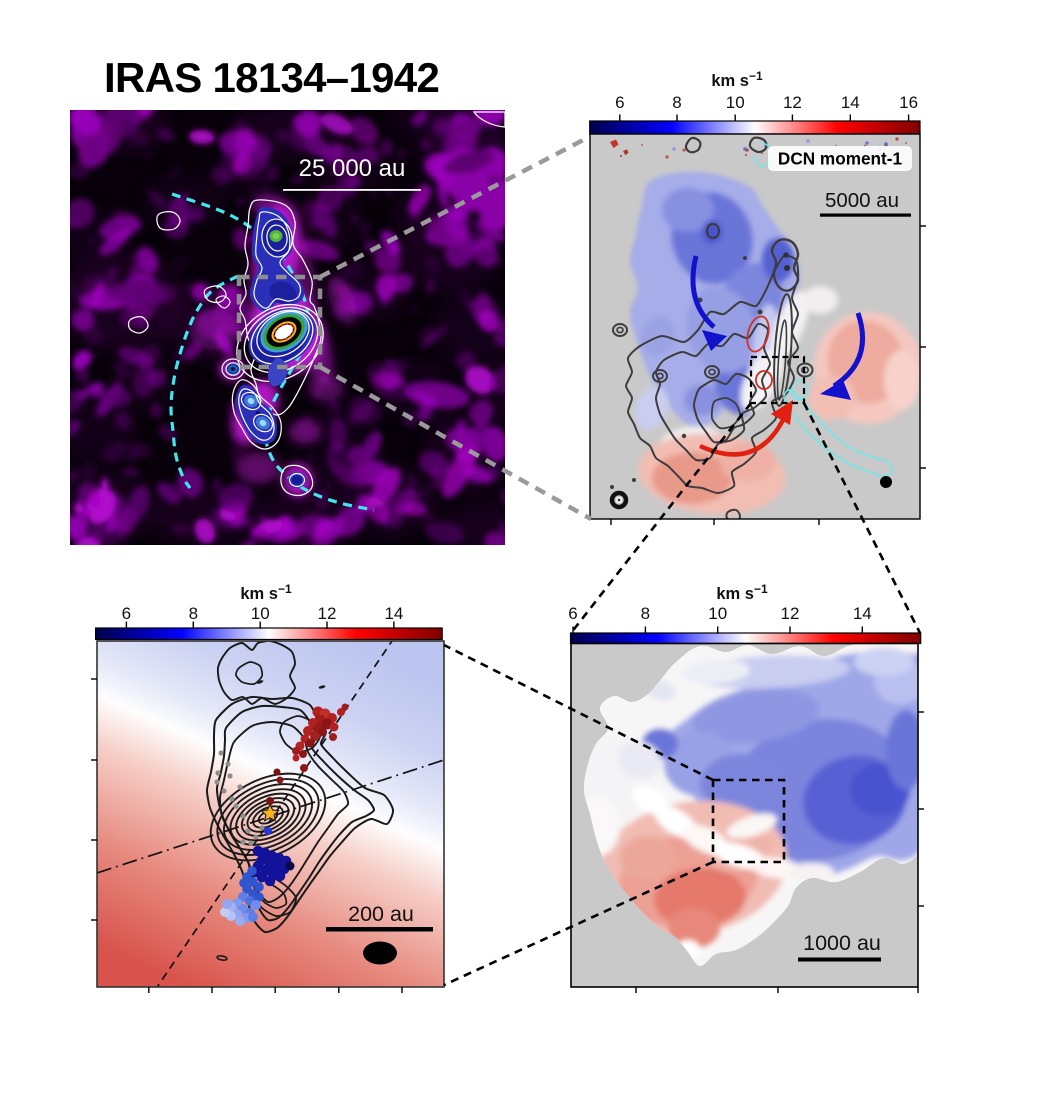 The height and width of the screenshot is (1100, 1050). Describe the element at coordinates (908, 102) in the screenshot. I see `svg-text: 16` at that location.